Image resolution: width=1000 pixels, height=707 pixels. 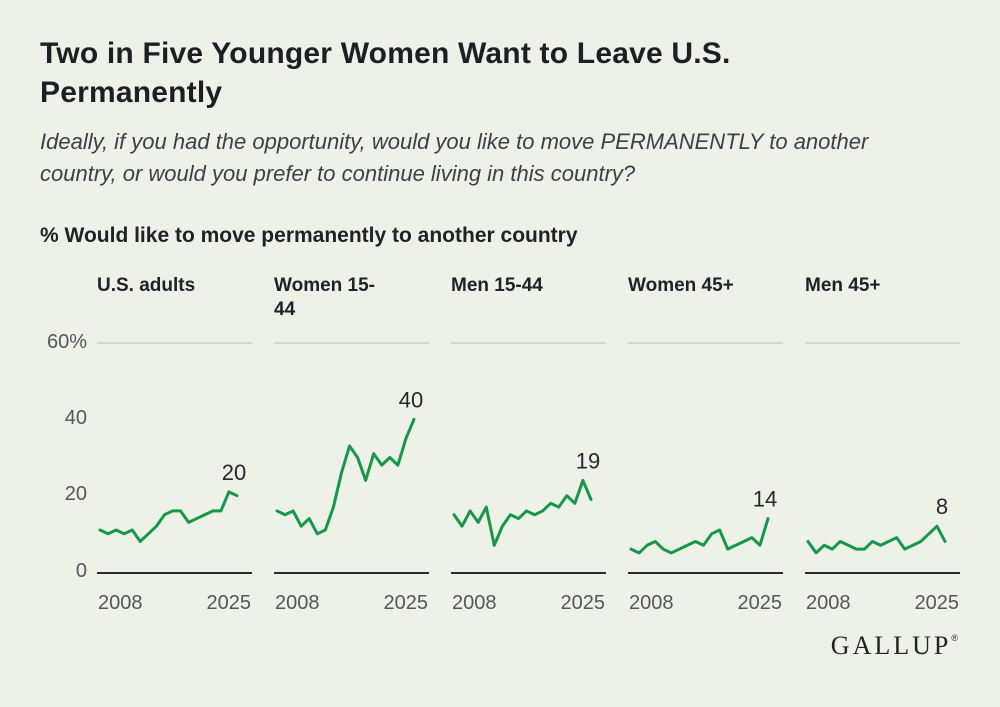 What do you see at coordinates (705, 458) in the screenshot?
I see `panel-plot: 14` at bounding box center [705, 458].